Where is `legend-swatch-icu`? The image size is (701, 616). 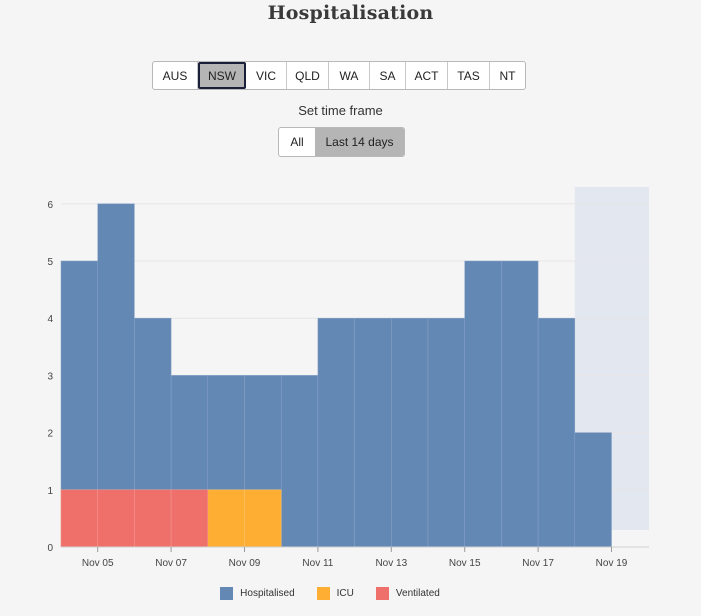
legend-swatch-icu is located at coordinates (323, 593).